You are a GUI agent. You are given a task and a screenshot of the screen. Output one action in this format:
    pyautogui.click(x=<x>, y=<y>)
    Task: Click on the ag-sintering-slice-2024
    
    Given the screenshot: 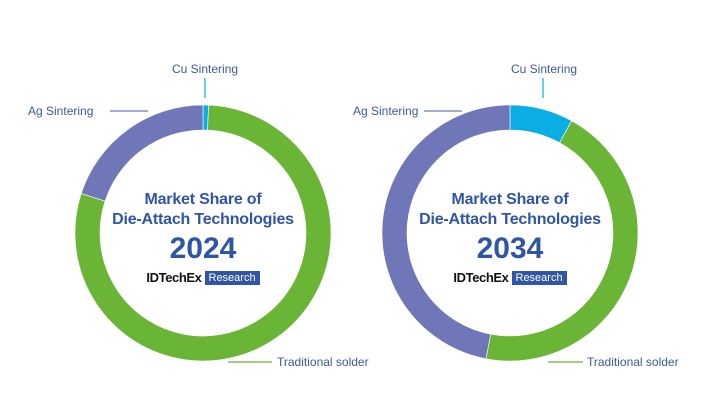 What is the action you would take?
    pyautogui.click(x=142, y=153)
    